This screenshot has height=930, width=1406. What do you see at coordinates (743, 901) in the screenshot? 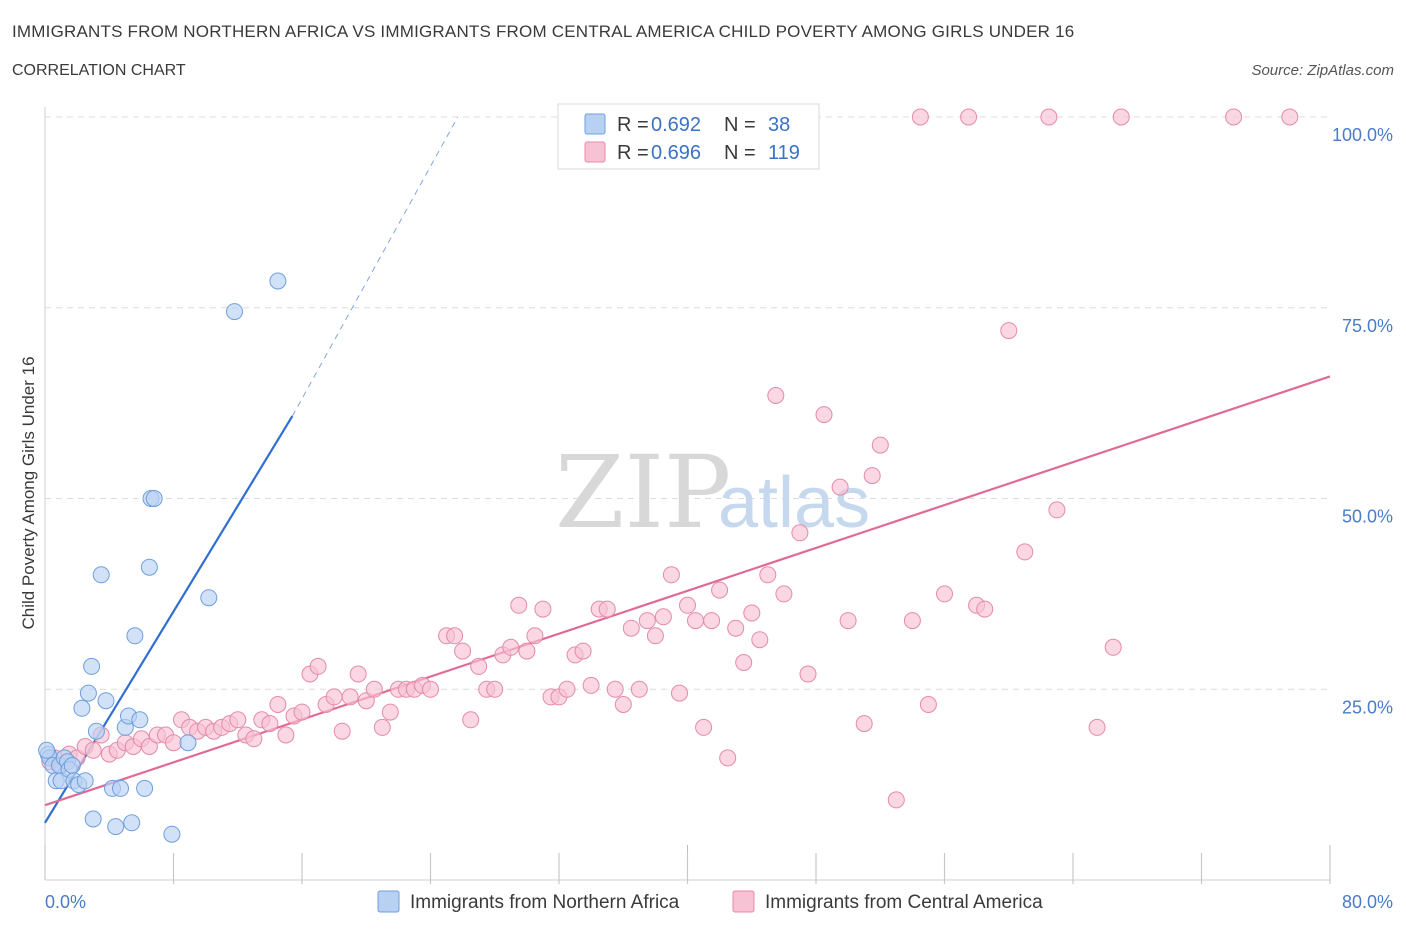
I see `series-legend-swatch-pink` at bounding box center [743, 901].